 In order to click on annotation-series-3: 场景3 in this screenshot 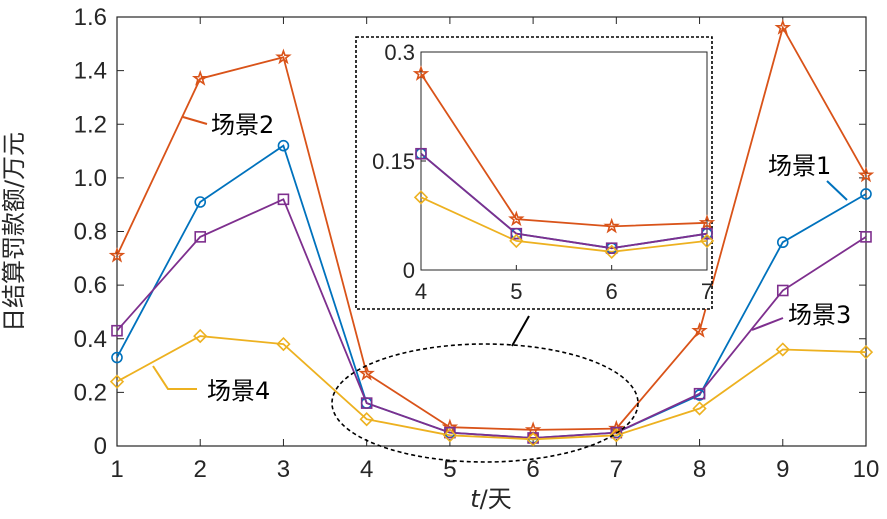, I will do `click(801, 316)`.